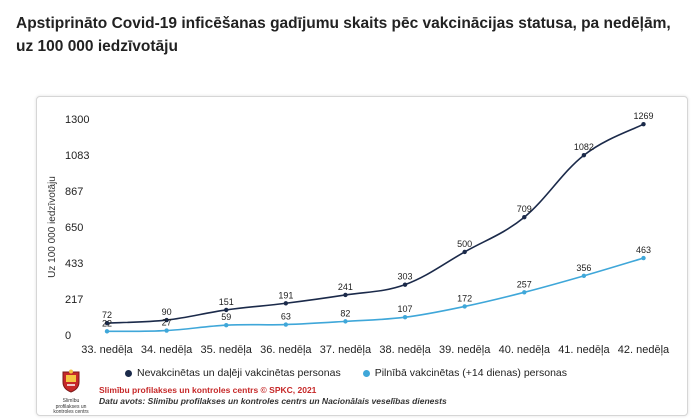  What do you see at coordinates (464, 244) in the screenshot?
I see `data-label-unvaccinated: 500` at bounding box center [464, 244].